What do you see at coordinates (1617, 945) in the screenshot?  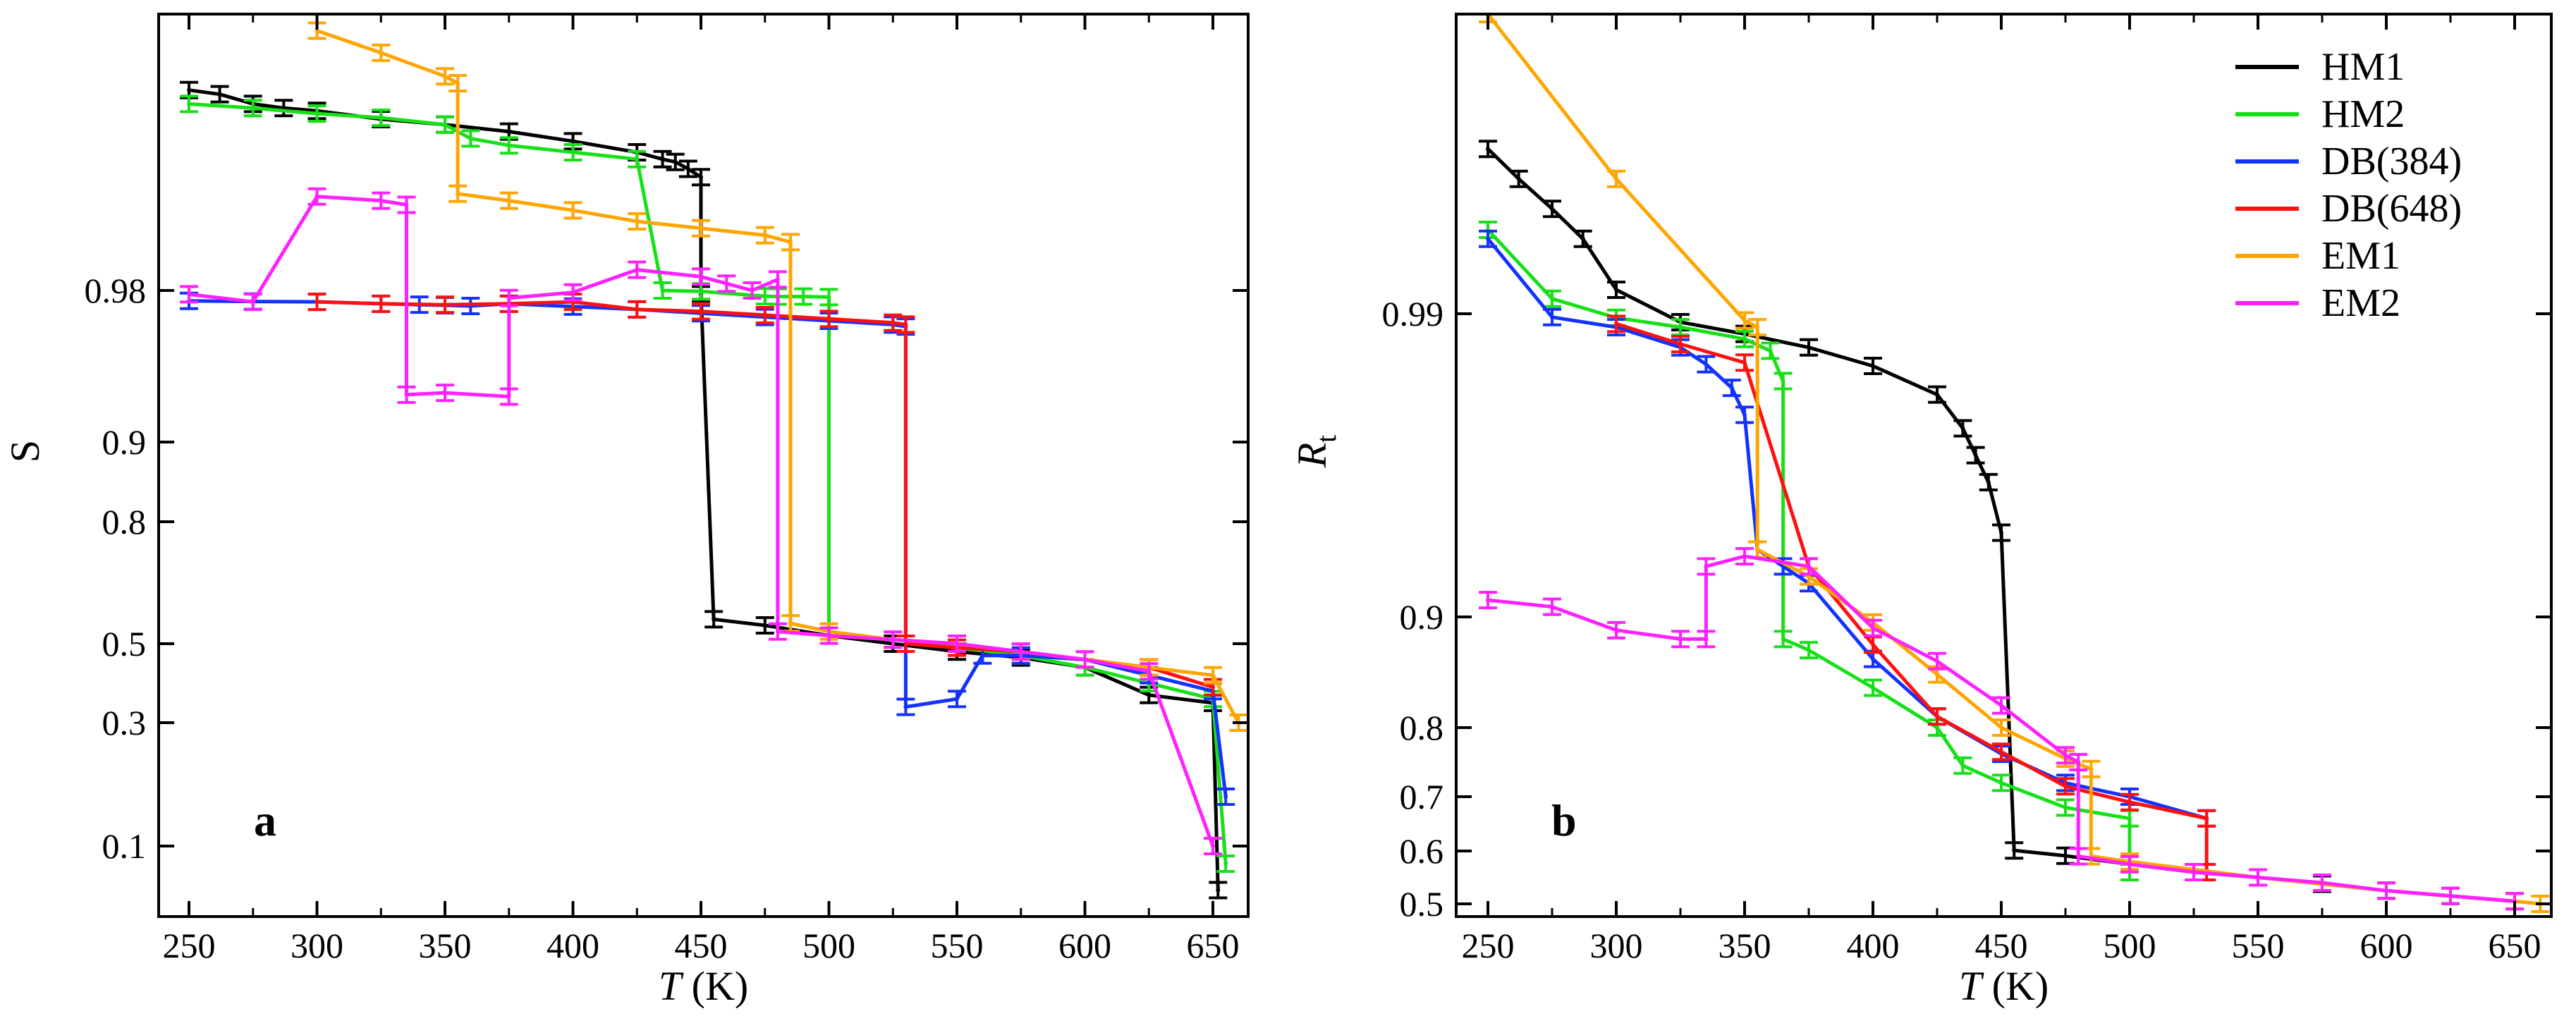 I see `x-tick-label: 300` at bounding box center [1617, 945].